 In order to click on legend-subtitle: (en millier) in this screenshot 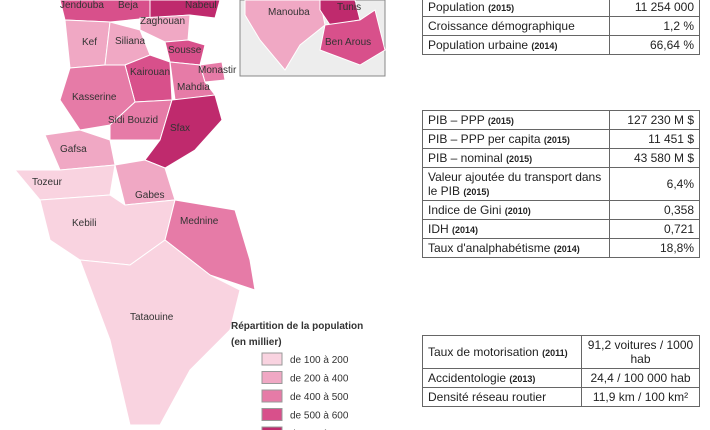, I will do `click(256, 342)`.